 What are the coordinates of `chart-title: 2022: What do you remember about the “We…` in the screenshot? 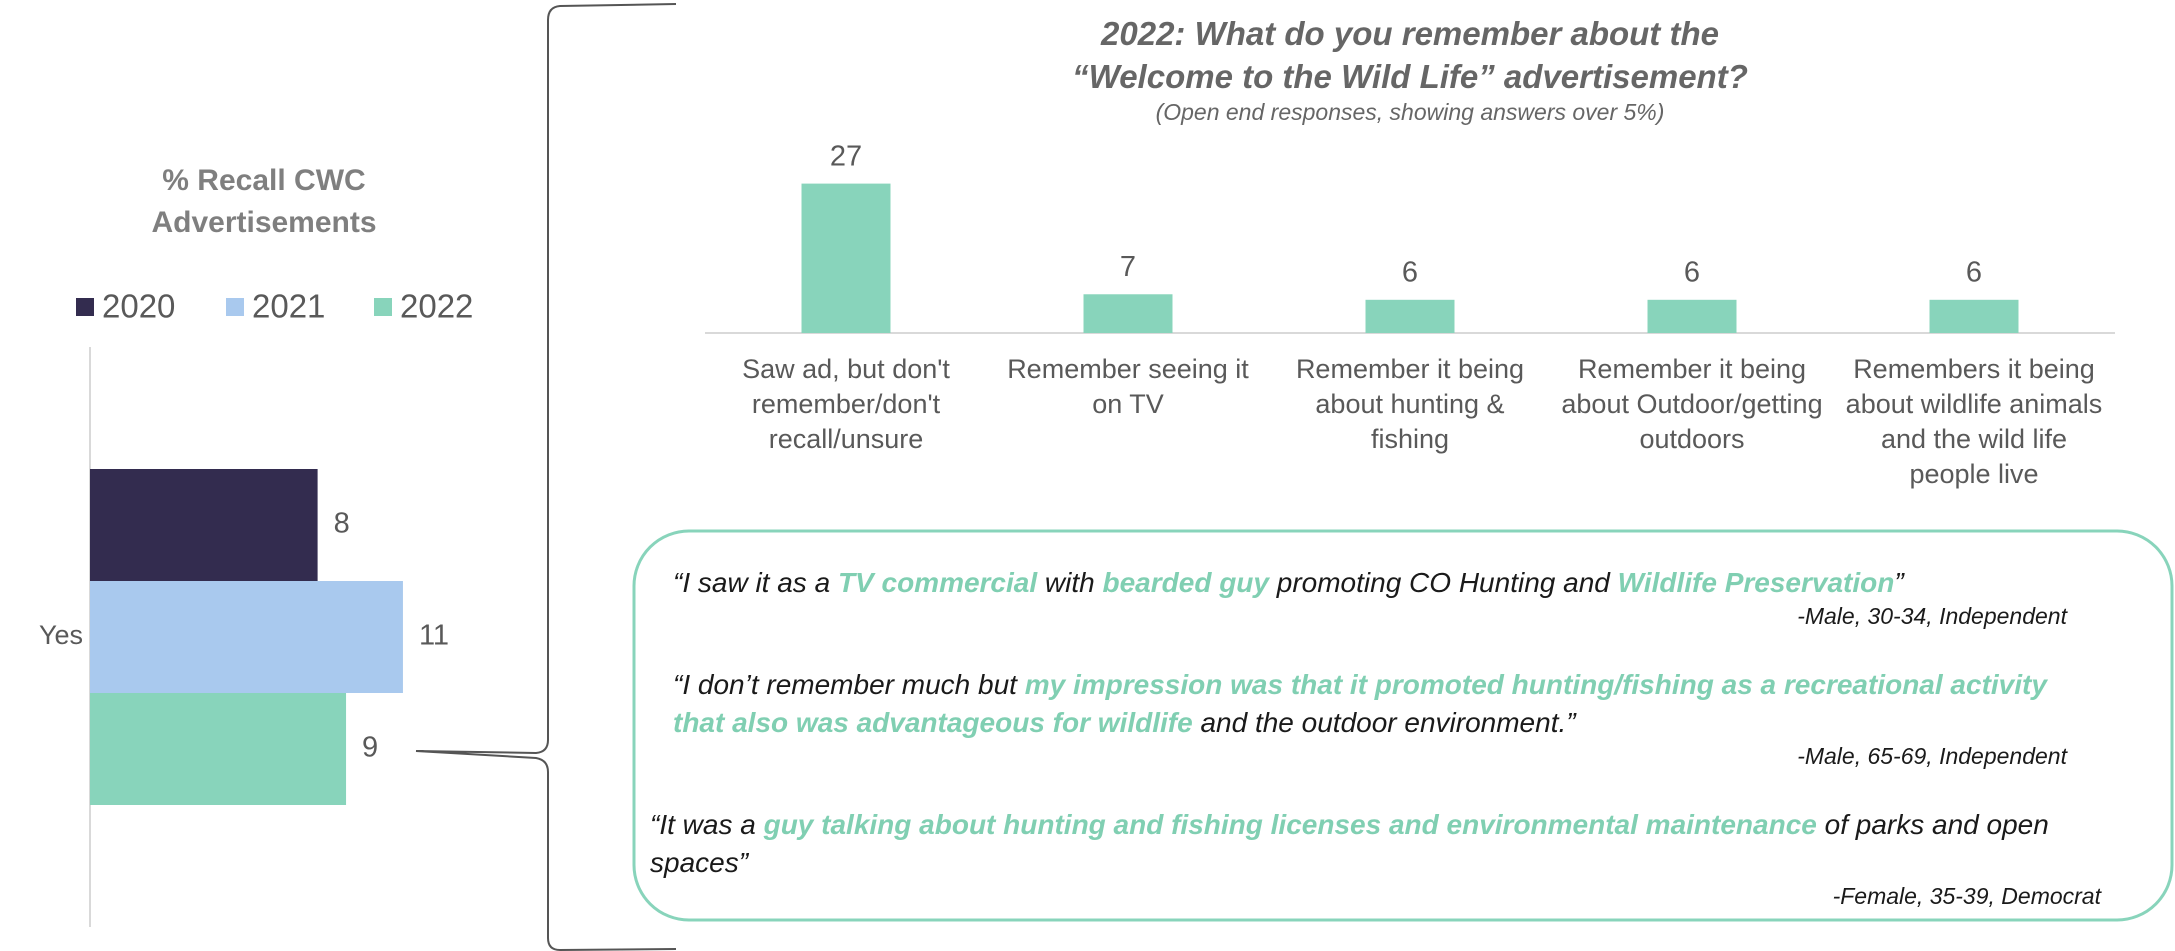 It's located at (1410, 55).